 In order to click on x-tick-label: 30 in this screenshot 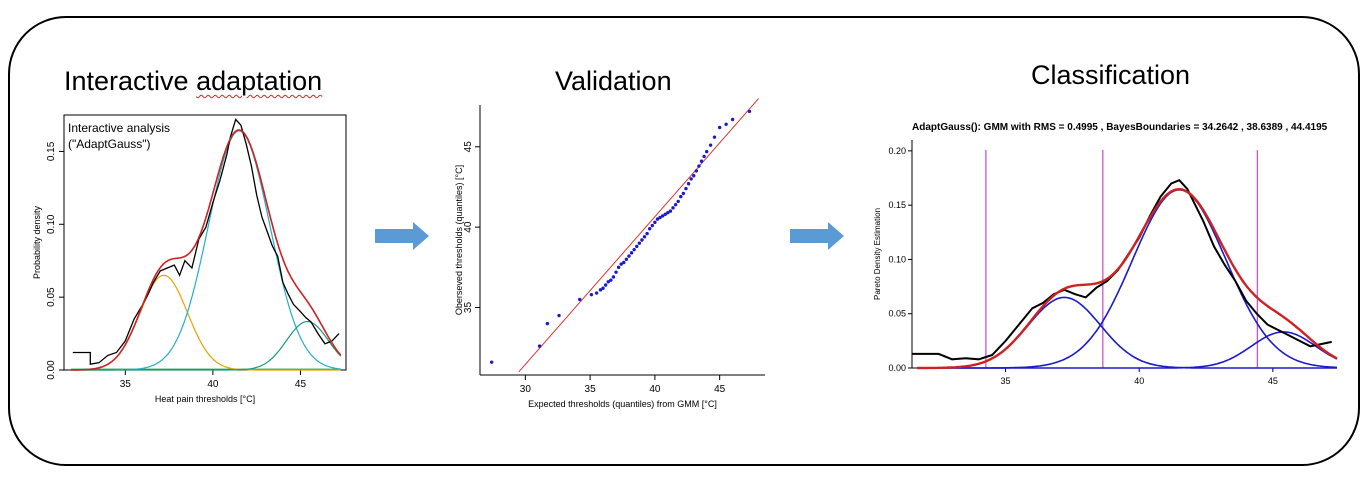, I will do `click(526, 389)`.